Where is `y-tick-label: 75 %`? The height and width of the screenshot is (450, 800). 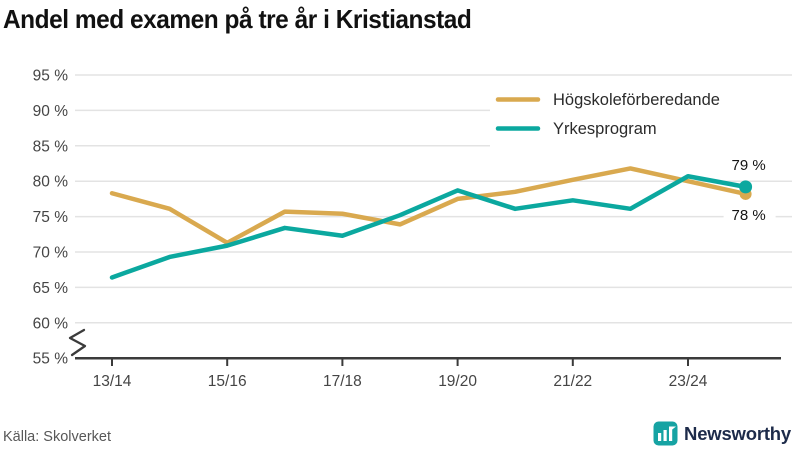 y-tick-label: 75 % is located at coordinates (51, 217).